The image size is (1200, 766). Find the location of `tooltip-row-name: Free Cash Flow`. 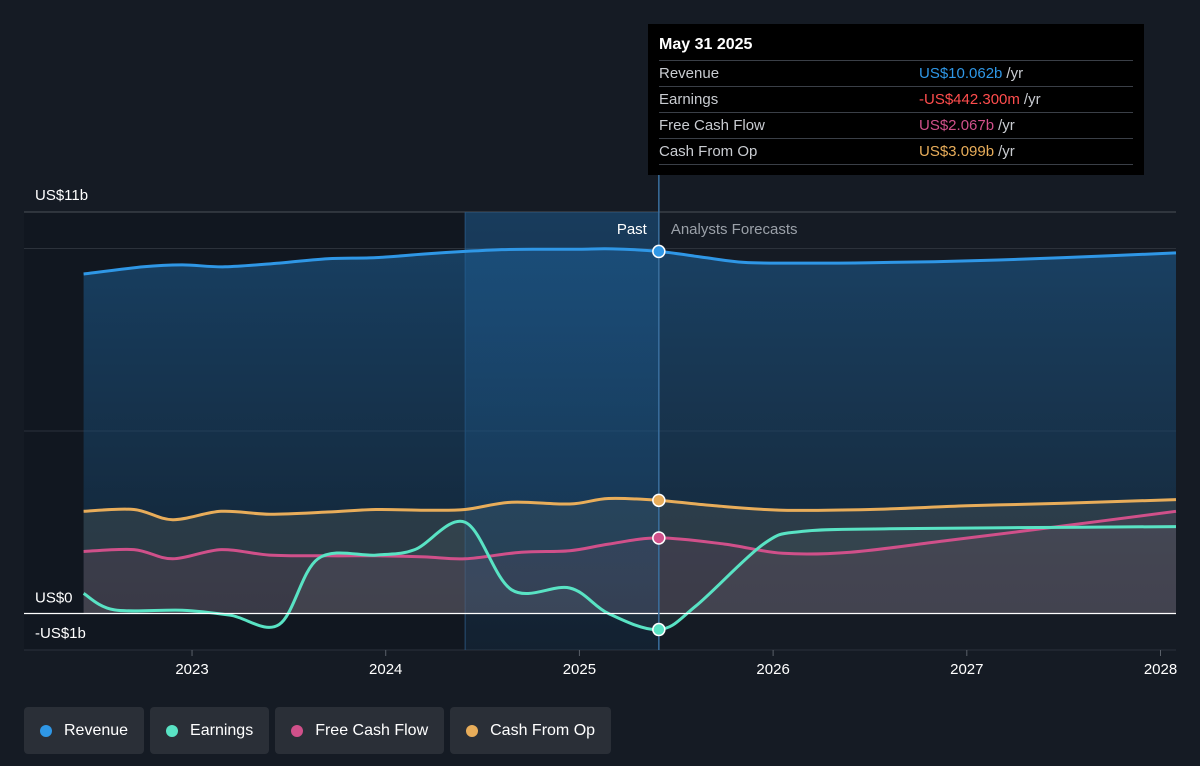

tooltip-row-name: Free Cash Flow is located at coordinates (712, 125).